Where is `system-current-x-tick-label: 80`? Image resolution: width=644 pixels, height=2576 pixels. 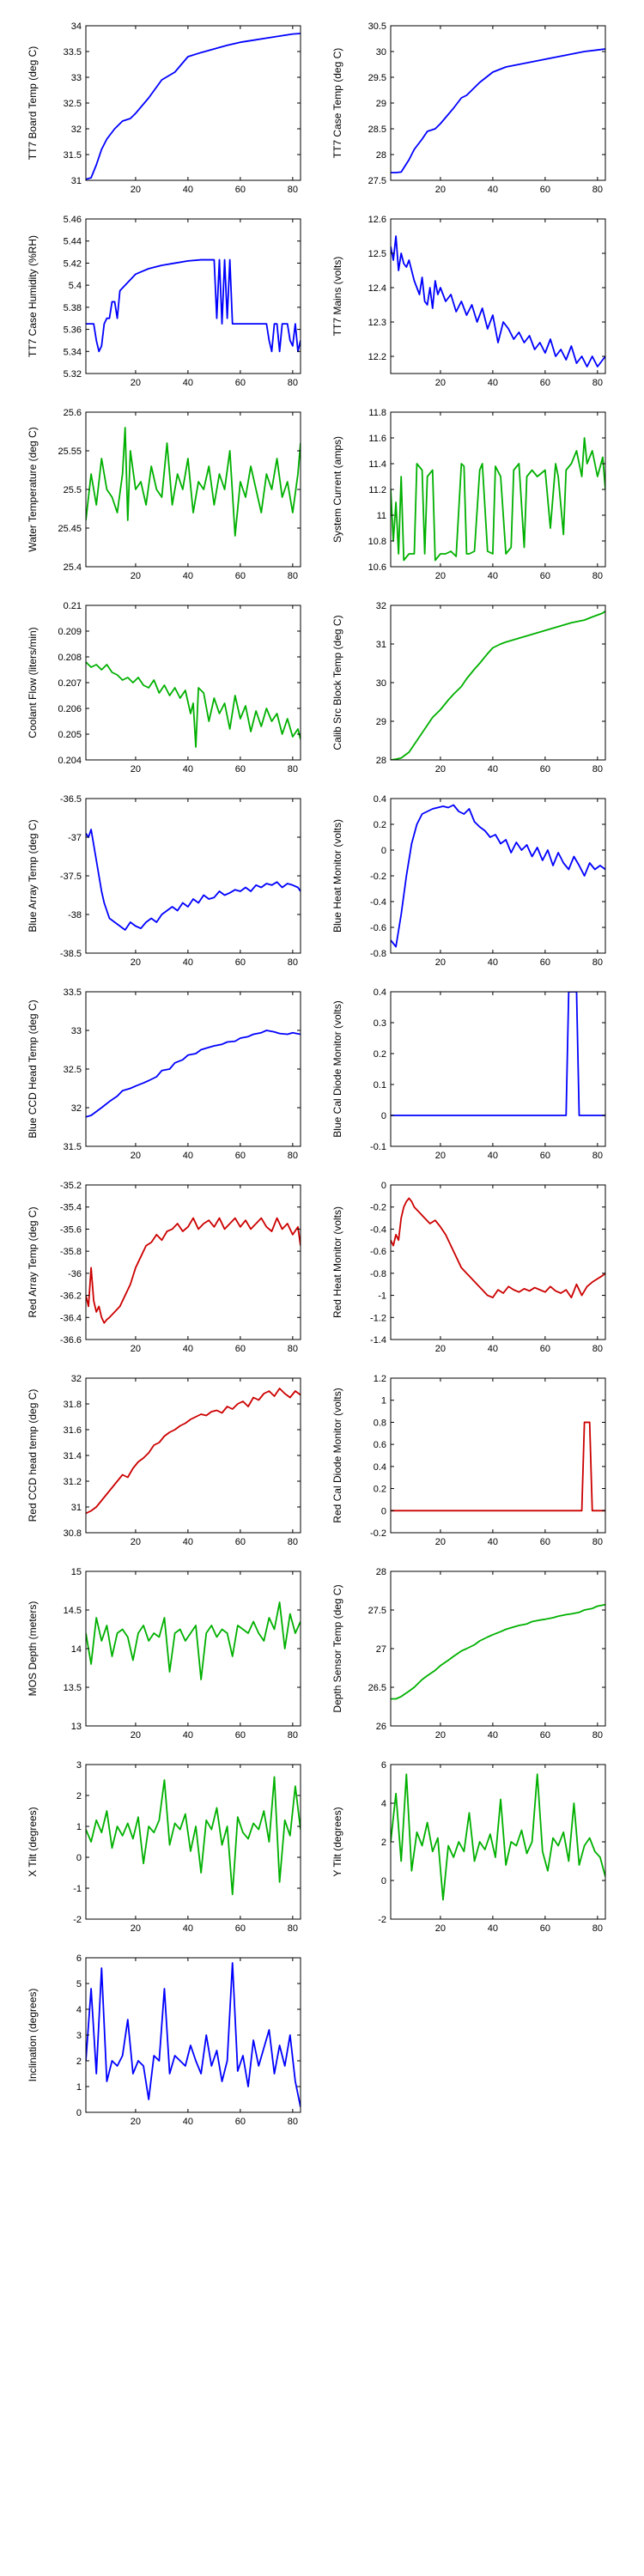
system-current-x-tick-label: 80 is located at coordinates (597, 576).